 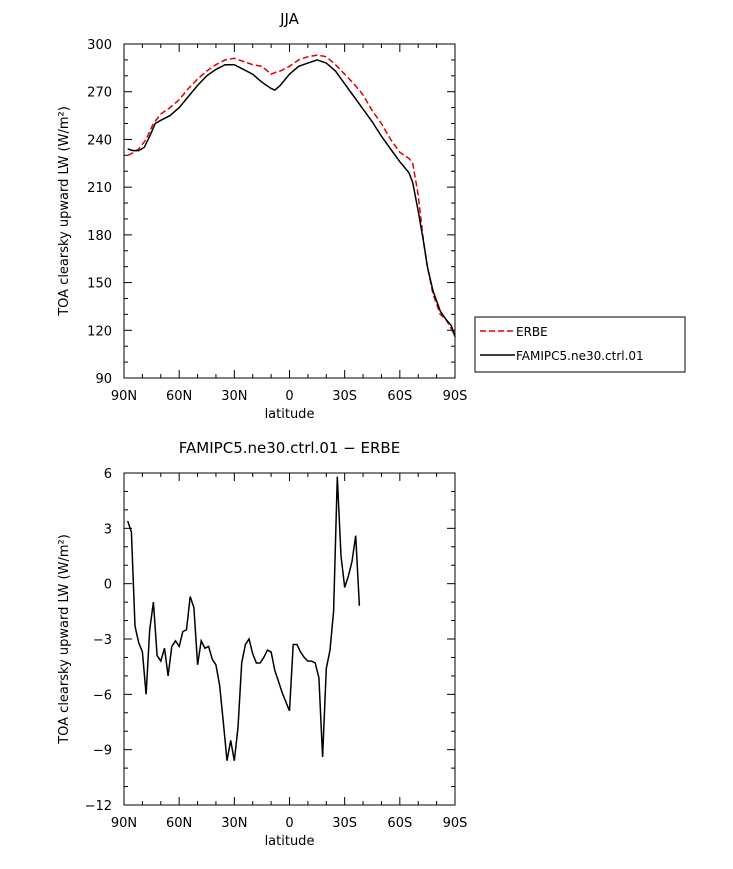 I want to click on y-tick-label: 6, so click(x=108, y=474).